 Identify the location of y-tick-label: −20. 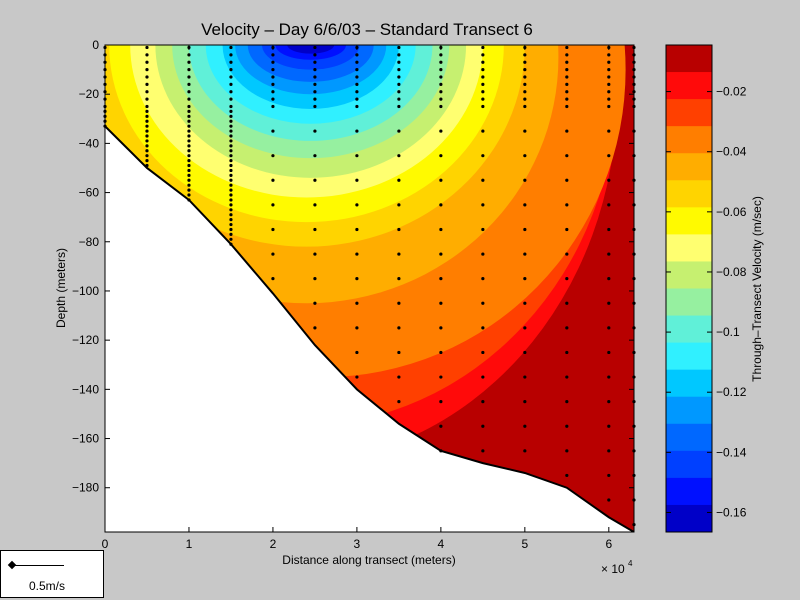
(89, 94).